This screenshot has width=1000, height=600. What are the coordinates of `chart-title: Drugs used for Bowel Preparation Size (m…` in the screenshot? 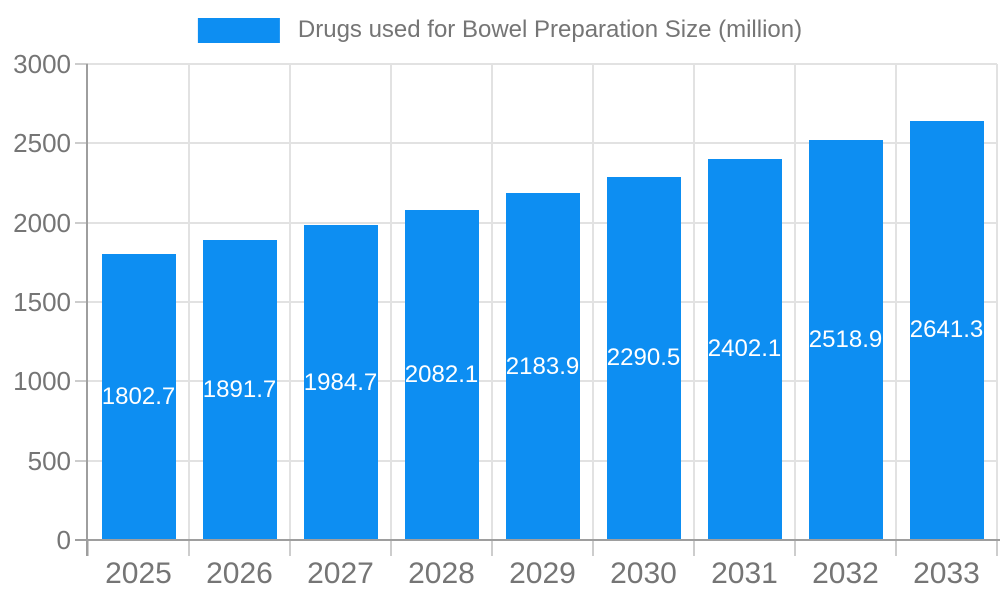 It's located at (550, 29).